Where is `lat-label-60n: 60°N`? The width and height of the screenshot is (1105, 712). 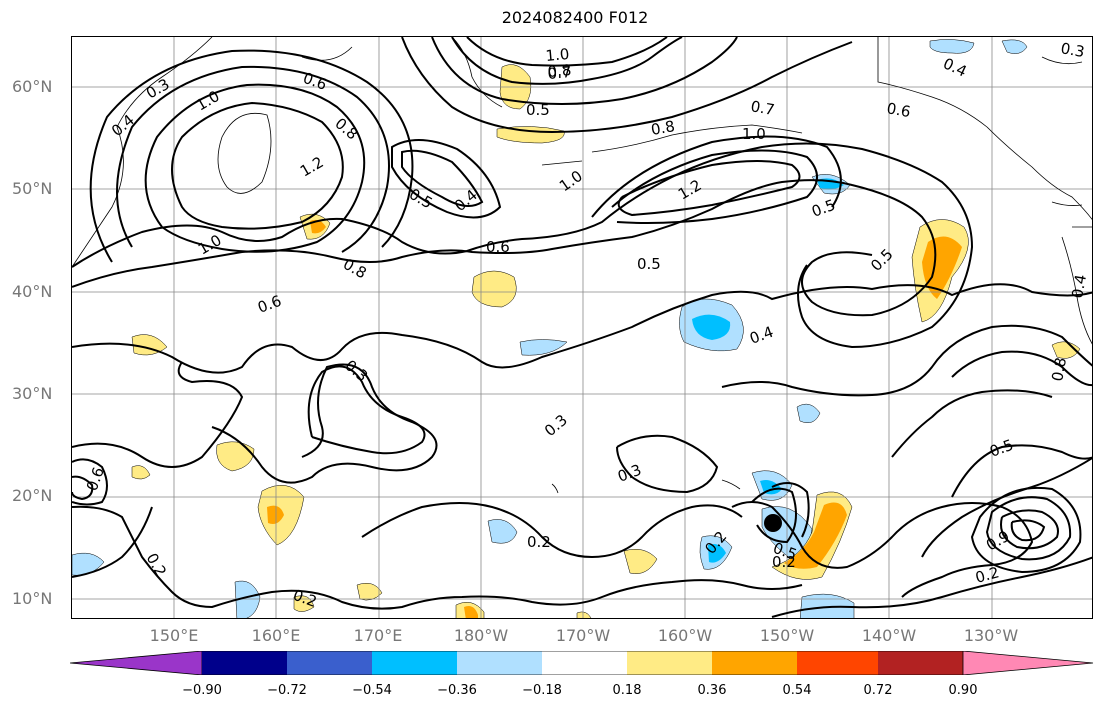
lat-label-60n: 60°N is located at coordinates (32, 86).